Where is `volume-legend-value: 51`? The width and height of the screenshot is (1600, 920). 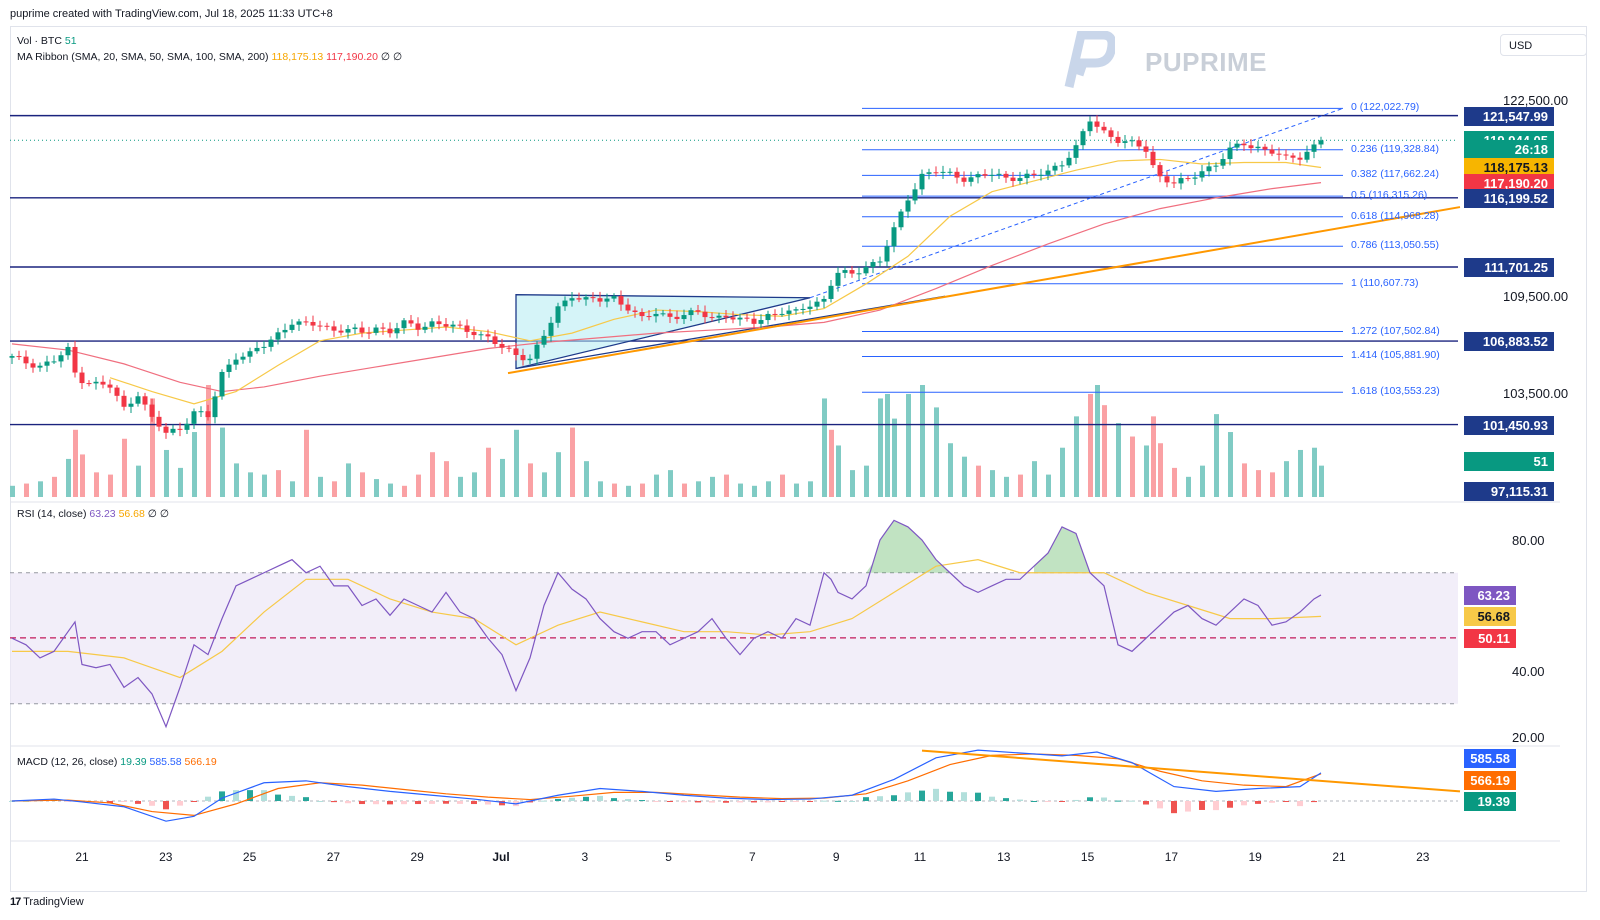
volume-legend-value: 51 is located at coordinates (70, 41).